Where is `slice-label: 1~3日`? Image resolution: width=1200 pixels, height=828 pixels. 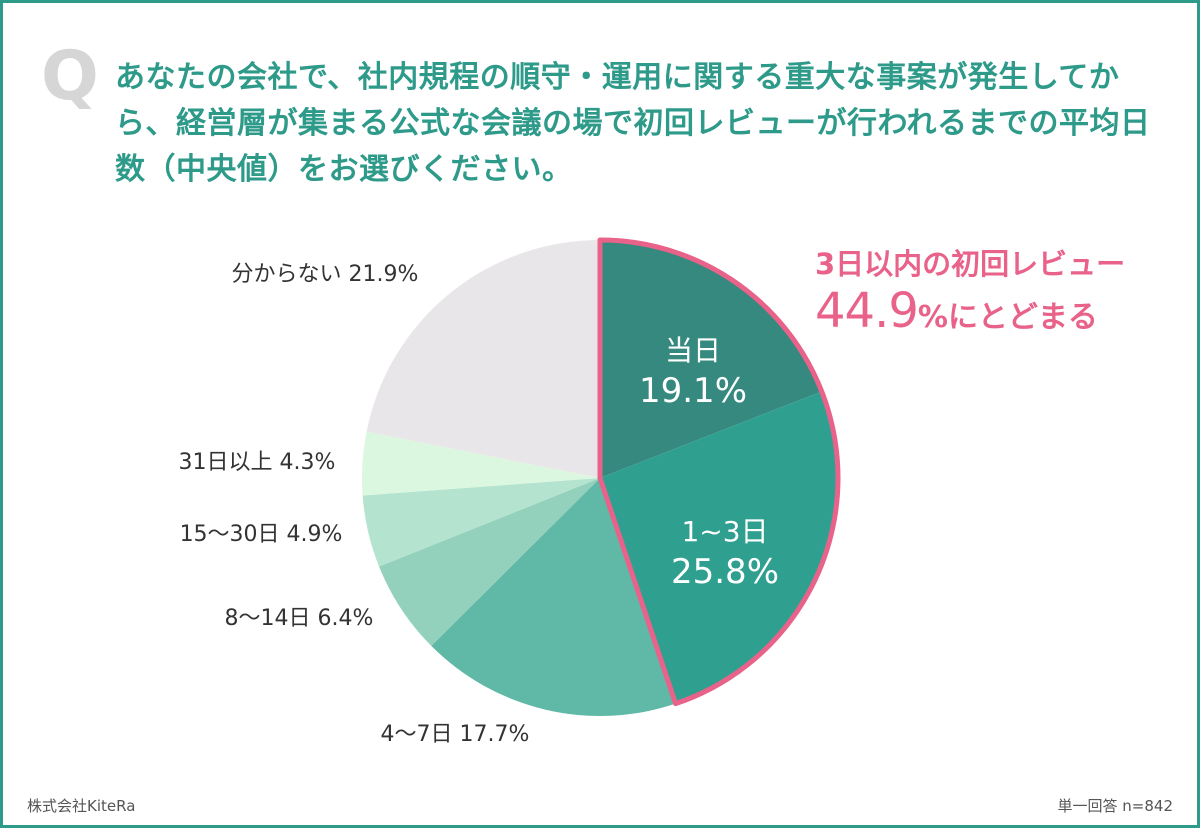
slice-label: 1~3日 is located at coordinates (724, 531).